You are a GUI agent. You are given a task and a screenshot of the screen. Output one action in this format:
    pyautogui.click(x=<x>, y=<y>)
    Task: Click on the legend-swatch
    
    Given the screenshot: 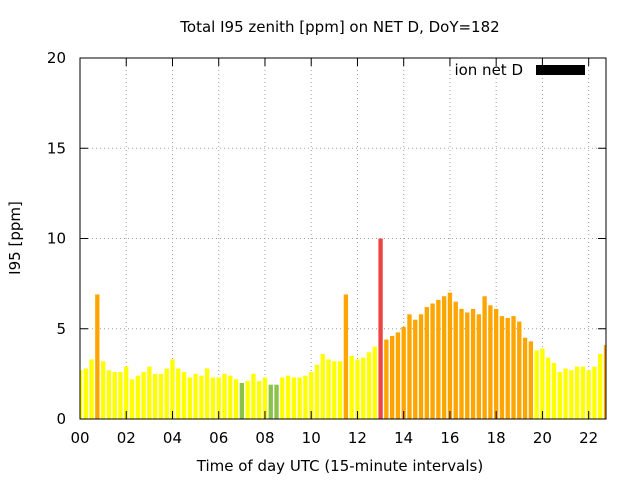 What is the action you would take?
    pyautogui.click(x=560, y=70)
    